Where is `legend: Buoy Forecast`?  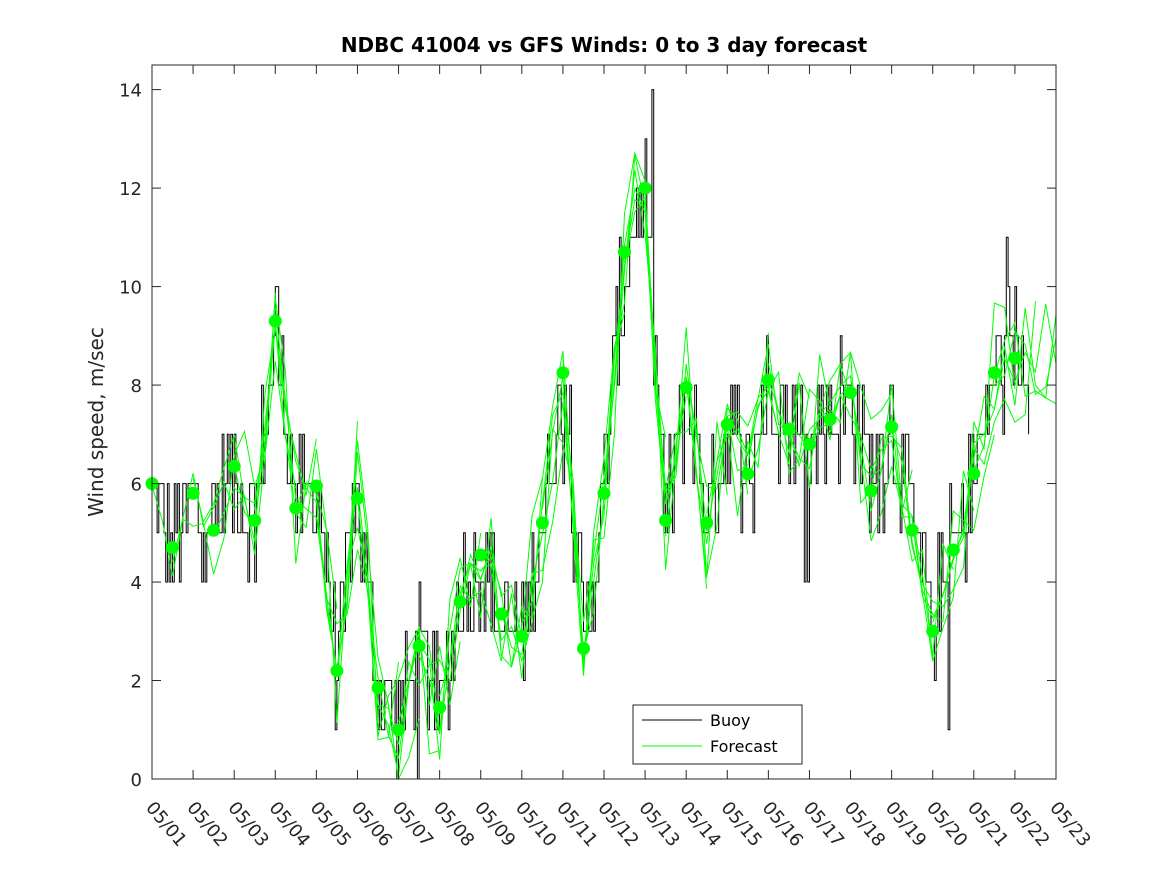
legend: Buoy Forecast is located at coordinates (717, 734).